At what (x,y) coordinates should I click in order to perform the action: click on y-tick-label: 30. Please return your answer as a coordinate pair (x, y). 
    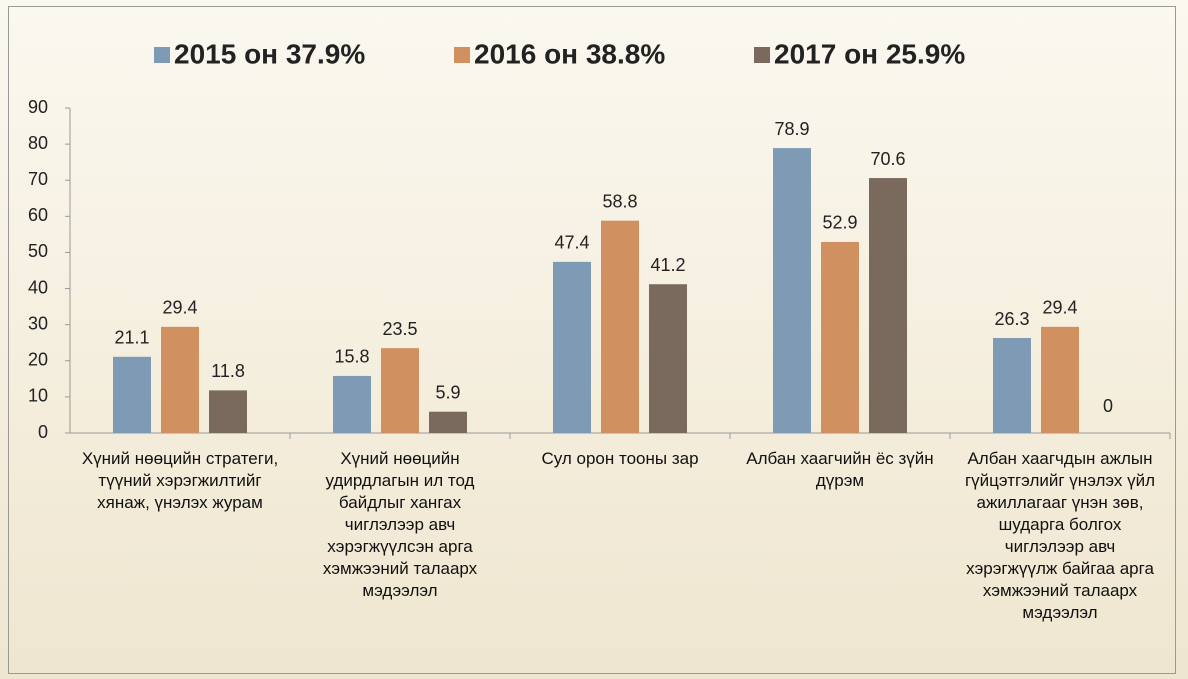
    Looking at the image, I should click on (38, 323).